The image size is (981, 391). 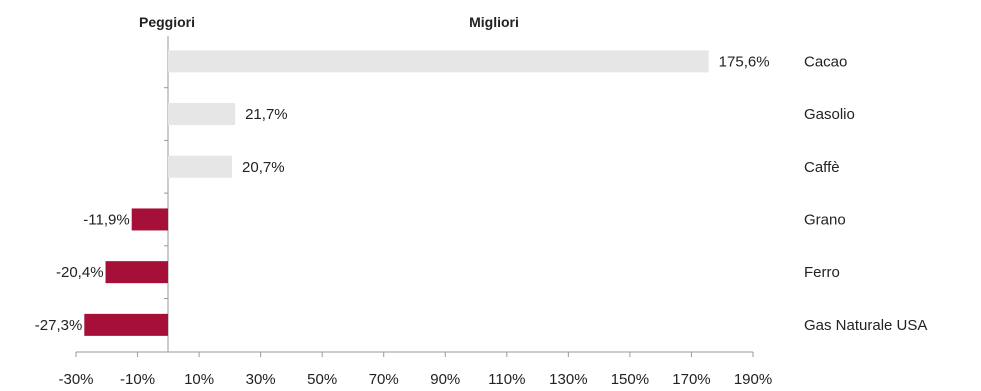 What do you see at coordinates (266, 114) in the screenshot?
I see `data-label: 21,7%` at bounding box center [266, 114].